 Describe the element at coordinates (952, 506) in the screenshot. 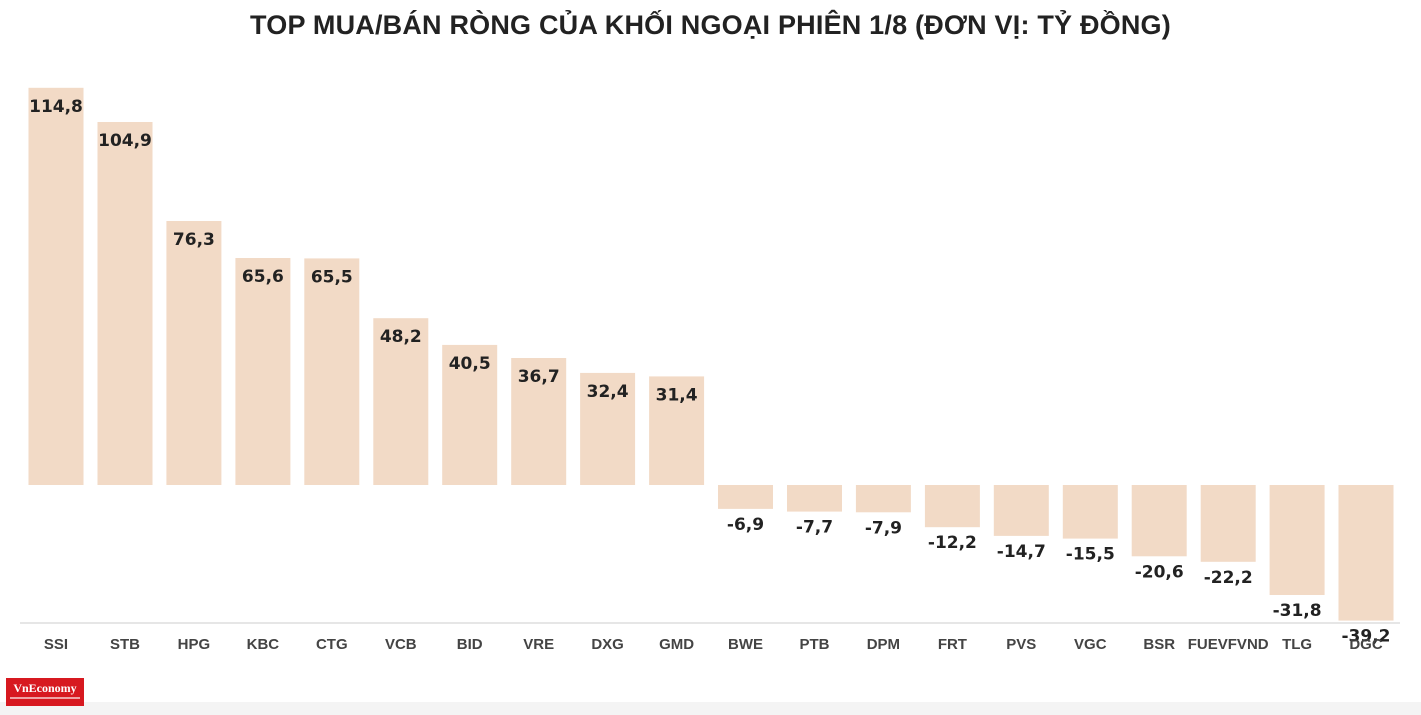

I see `bar-frt` at that location.